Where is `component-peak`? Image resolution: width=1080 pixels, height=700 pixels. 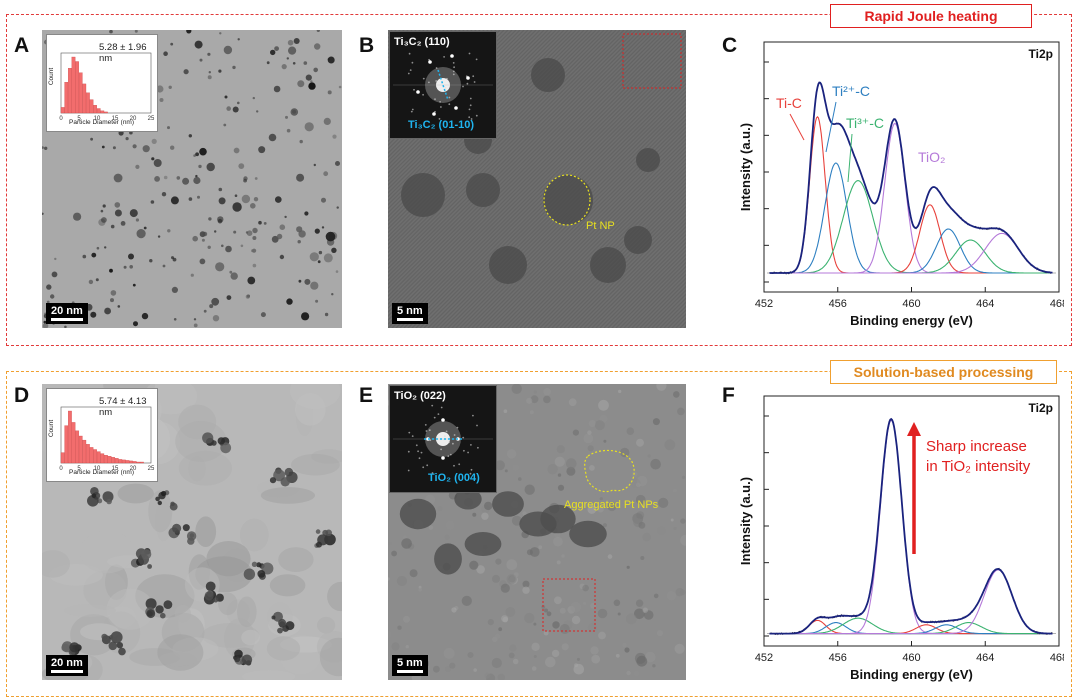 component-peak is located at coordinates (911, 256).